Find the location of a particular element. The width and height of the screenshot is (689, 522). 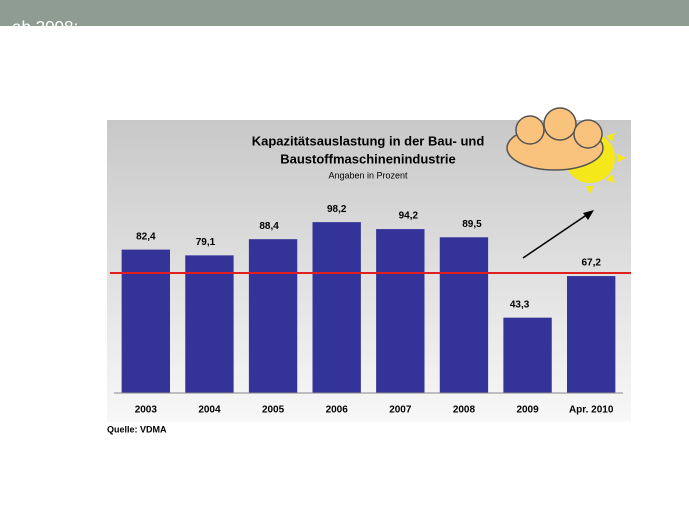

value-label: 98,2 is located at coordinates (337, 209).